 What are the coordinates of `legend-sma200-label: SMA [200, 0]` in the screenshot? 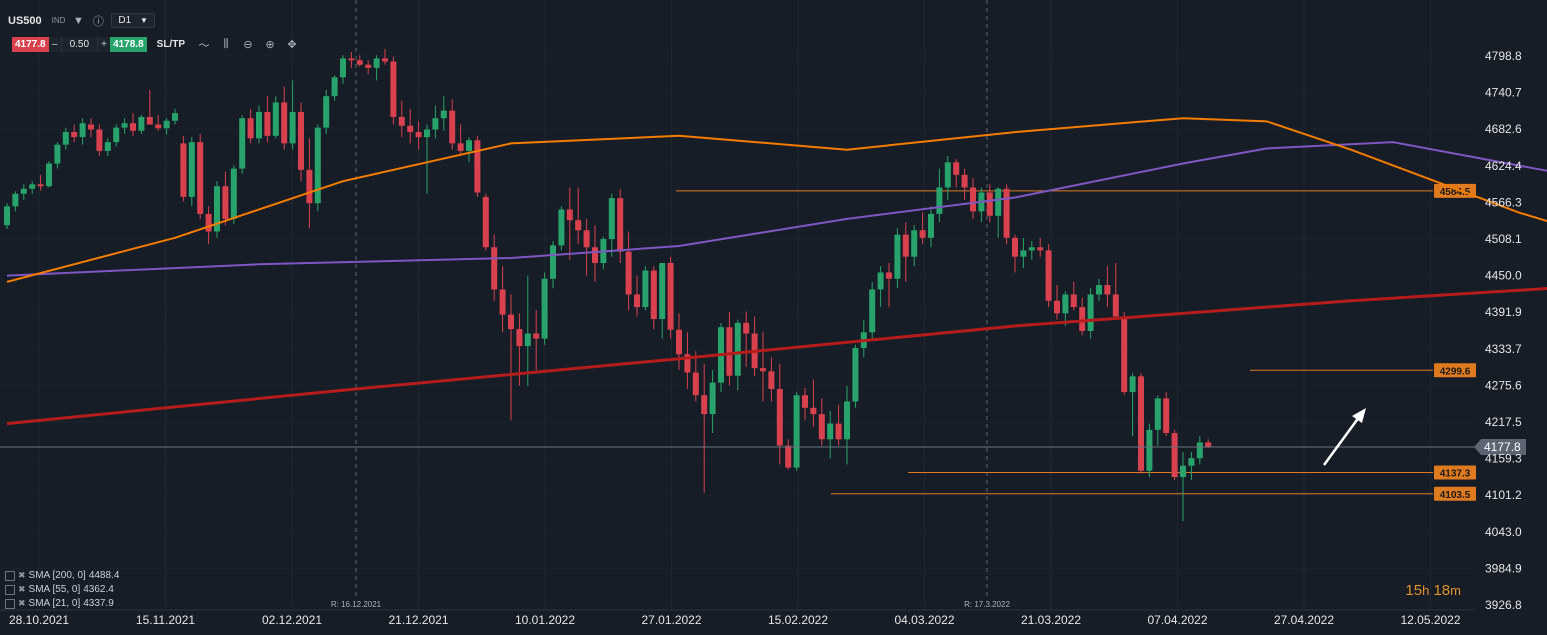 It's located at (57, 575).